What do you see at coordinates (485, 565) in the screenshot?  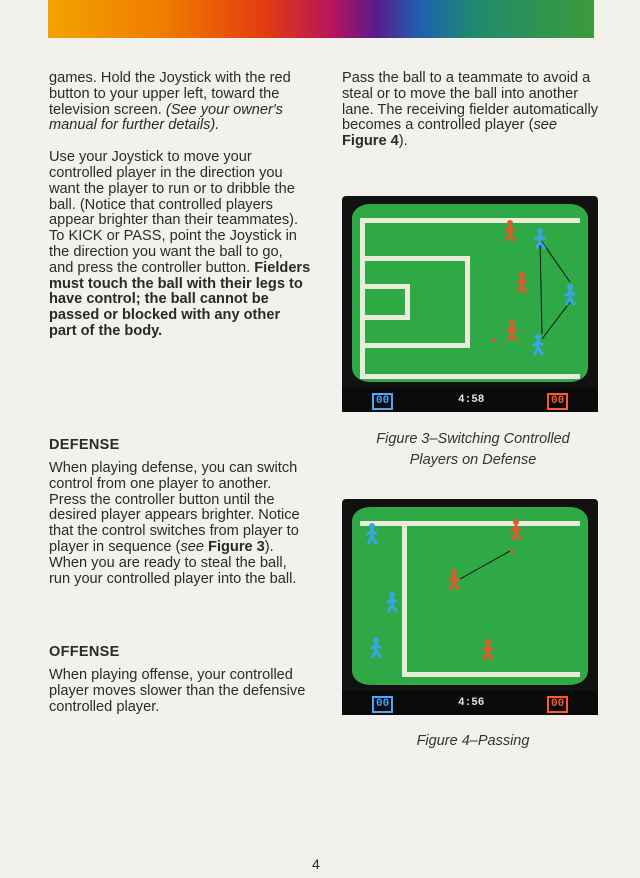 I see `pass-line` at bounding box center [485, 565].